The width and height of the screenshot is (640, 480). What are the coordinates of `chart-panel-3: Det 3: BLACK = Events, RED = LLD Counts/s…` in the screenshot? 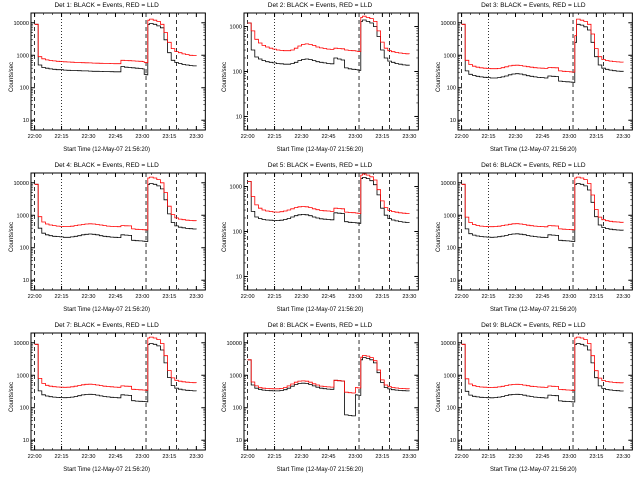 It's located at (533, 80).